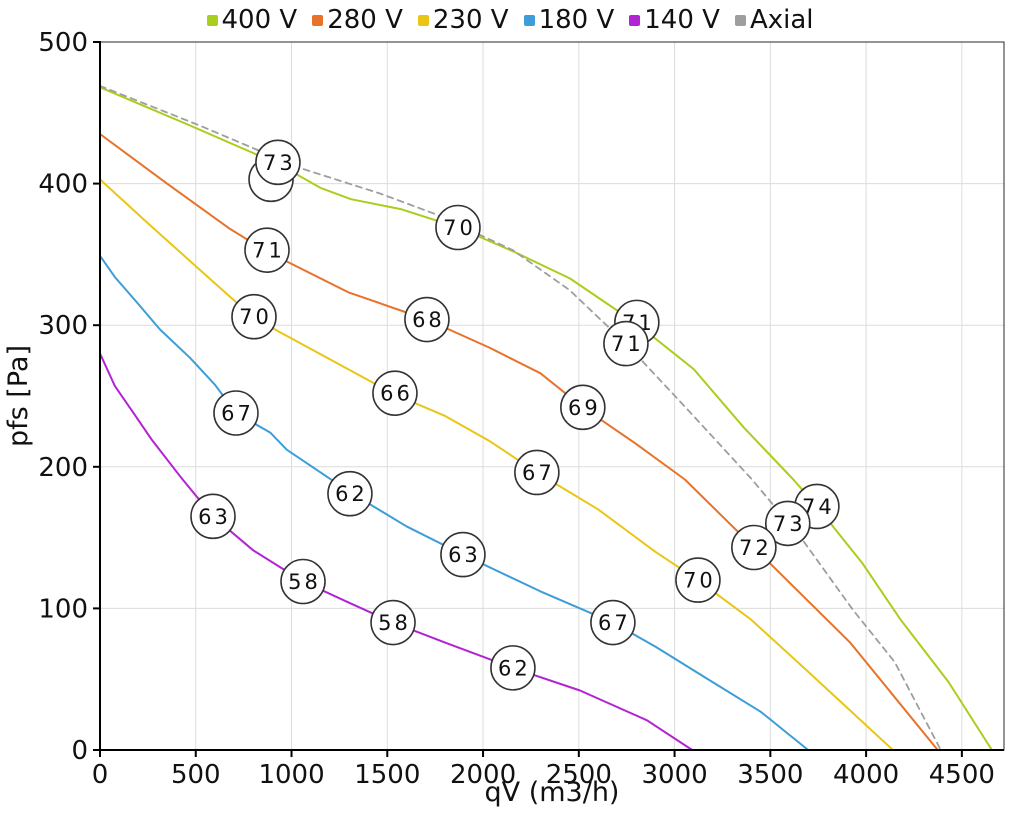 Image resolution: width=1020 pixels, height=820 pixels. I want to click on y-axis-title: pfs [Pa], so click(18, 396).